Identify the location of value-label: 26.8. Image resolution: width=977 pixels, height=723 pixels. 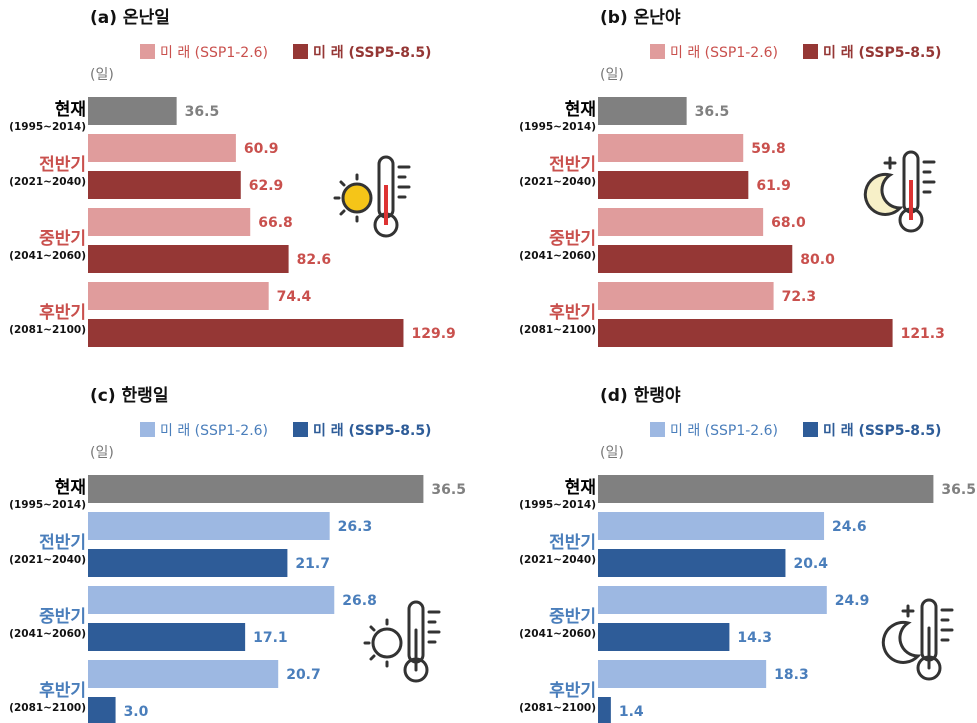
(359, 601).